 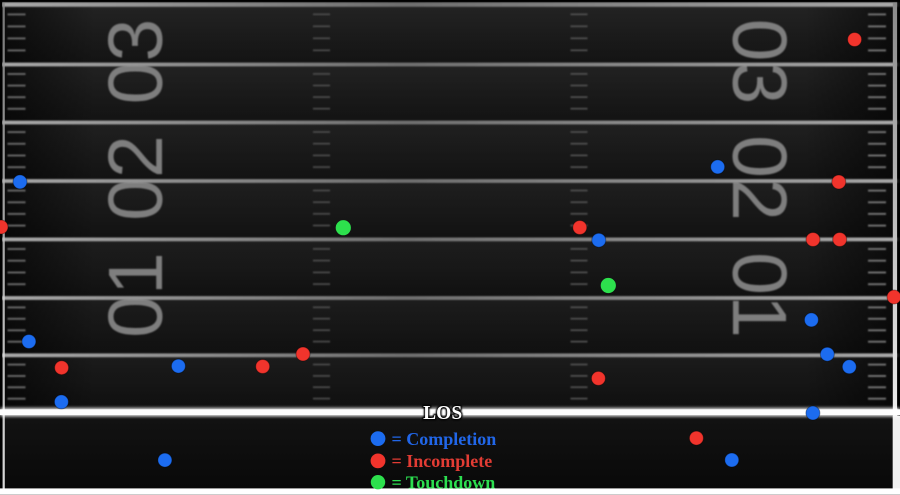 What do you see at coordinates (442, 461) in the screenshot?
I see `svg-text: = Incomplete` at bounding box center [442, 461].